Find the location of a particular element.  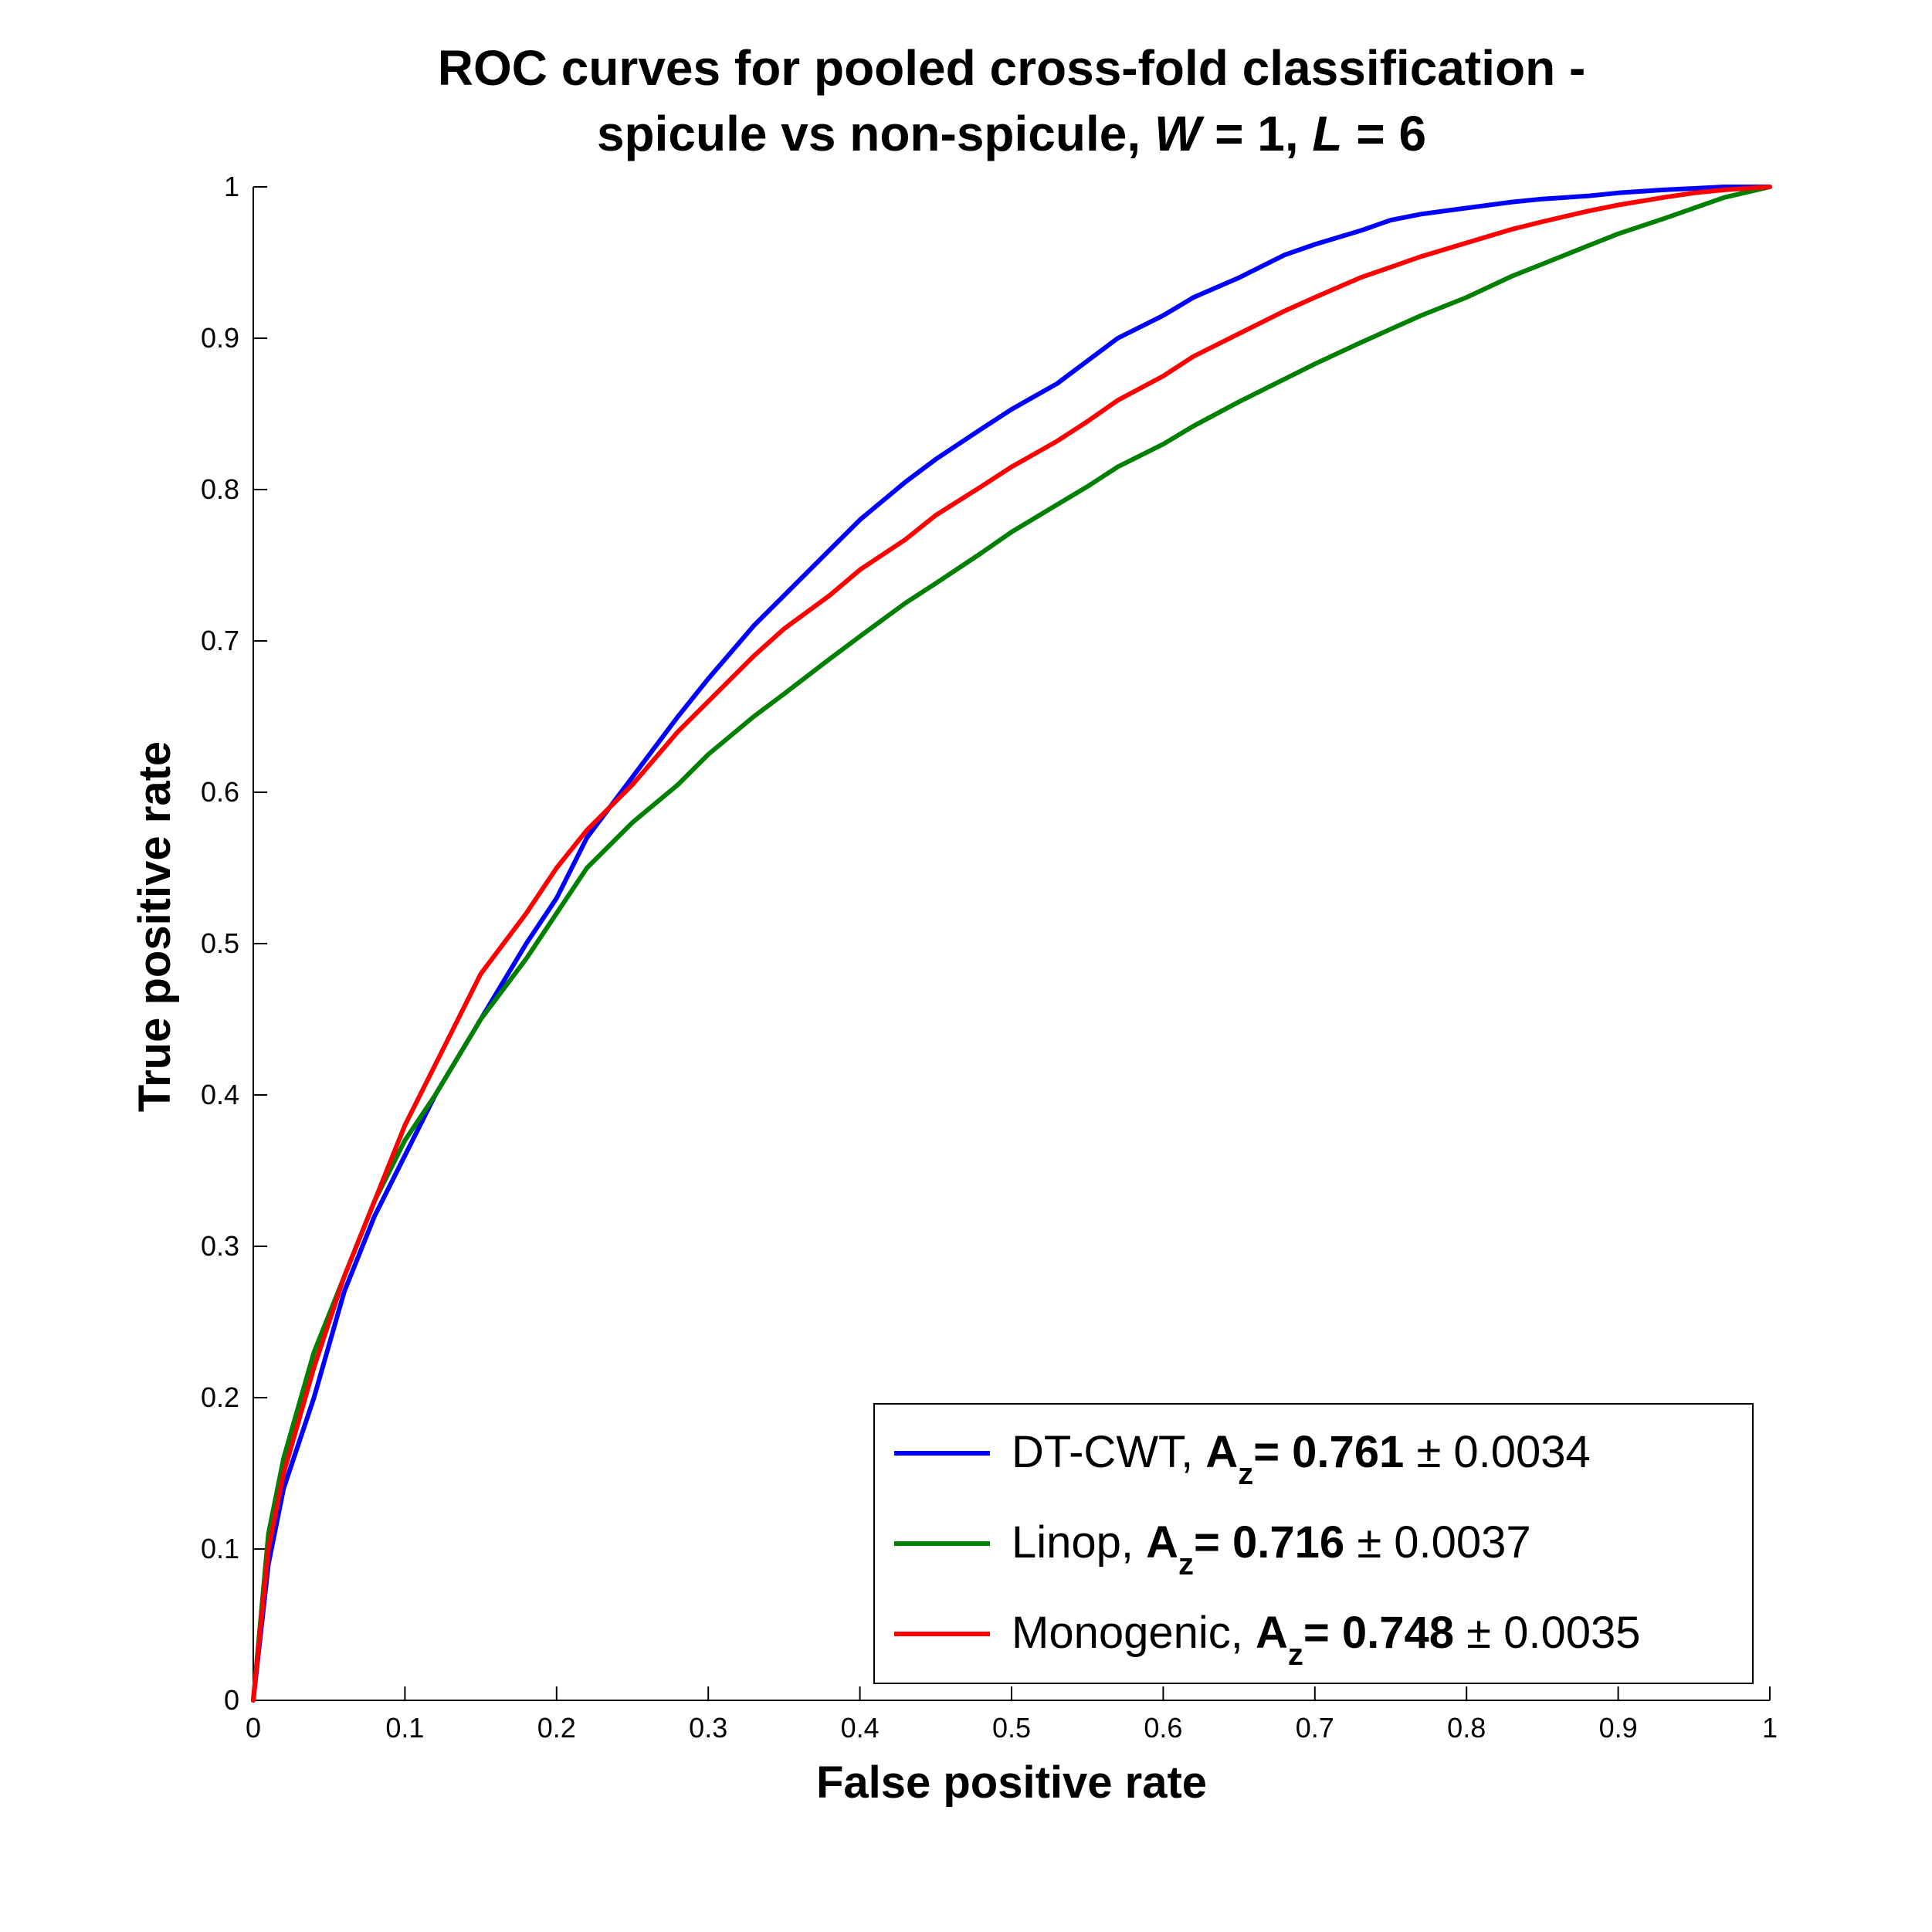

y-tick-label: 0.2 is located at coordinates (220, 1397).